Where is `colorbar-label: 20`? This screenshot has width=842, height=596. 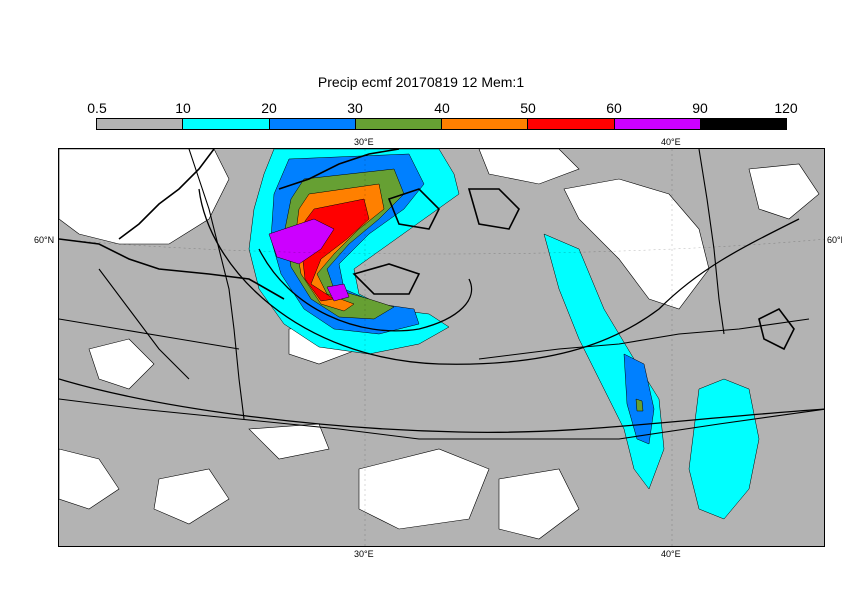 colorbar-label: 20 is located at coordinates (269, 108).